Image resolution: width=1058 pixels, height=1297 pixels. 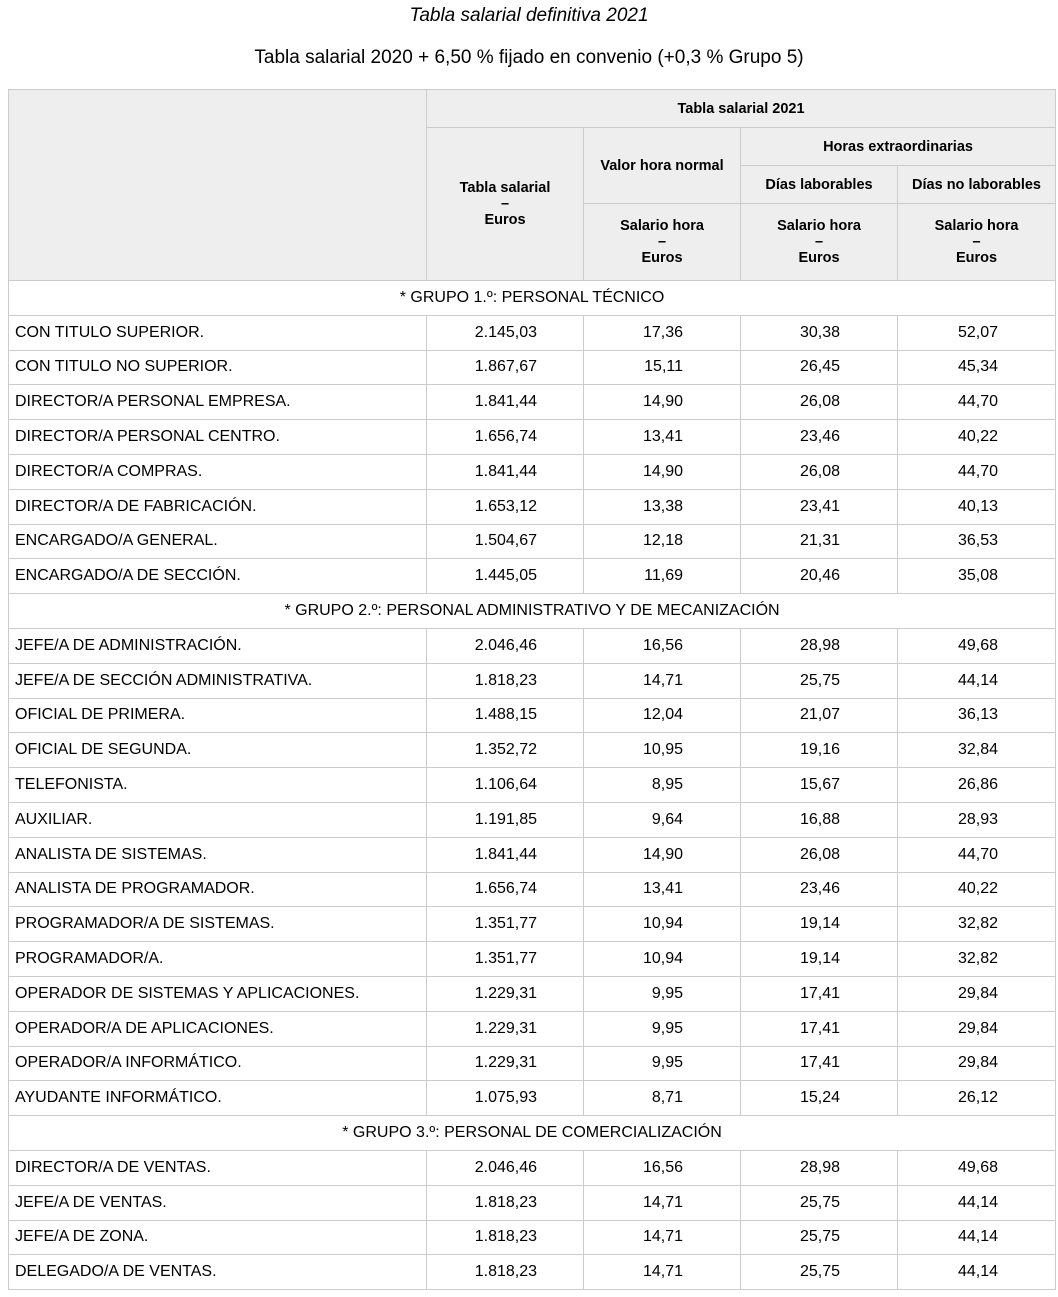 I want to click on overtime-holiday-cell: 28,93, so click(x=976, y=819).